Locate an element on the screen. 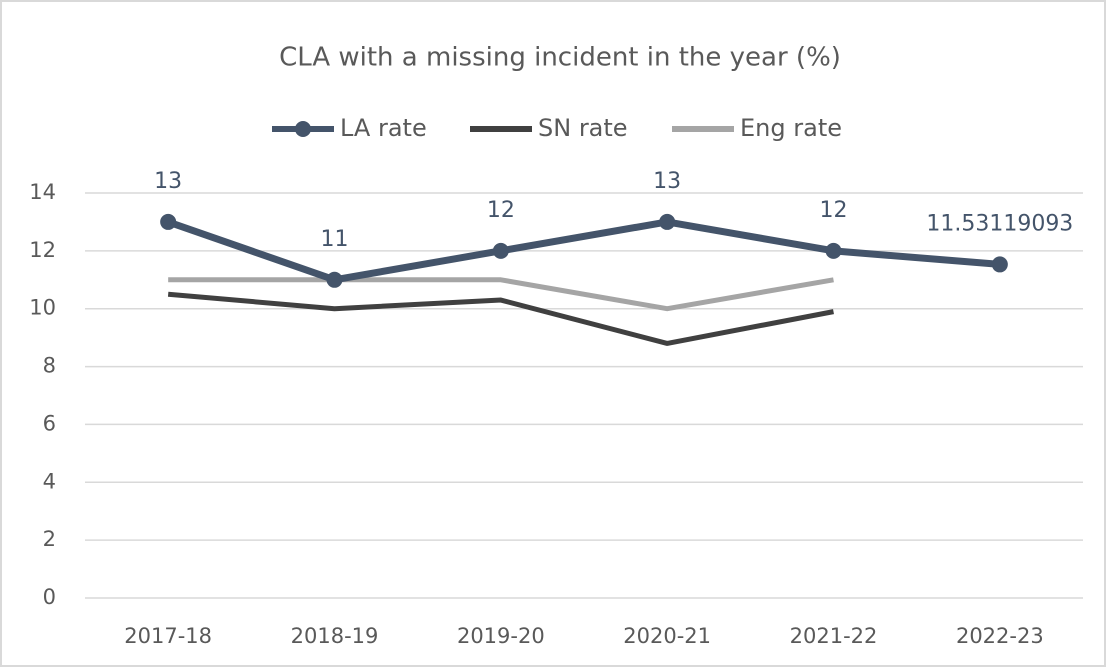 Image resolution: width=1106 pixels, height=667 pixels. y-tick-label: 10 is located at coordinates (42, 308).